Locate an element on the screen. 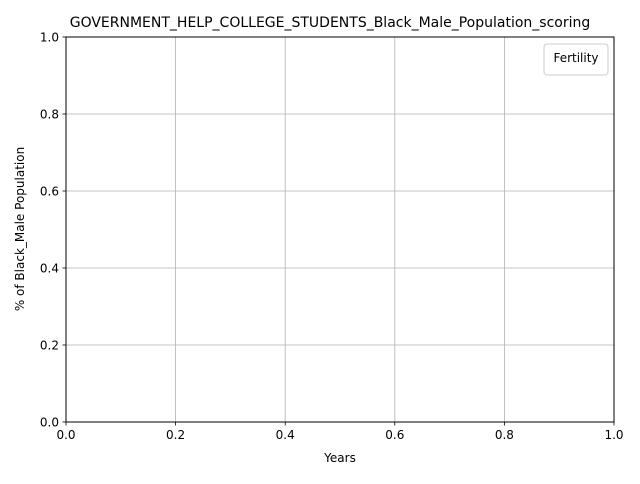 The width and height of the screenshot is (640, 484). legend-title: Fertility is located at coordinates (575, 58).